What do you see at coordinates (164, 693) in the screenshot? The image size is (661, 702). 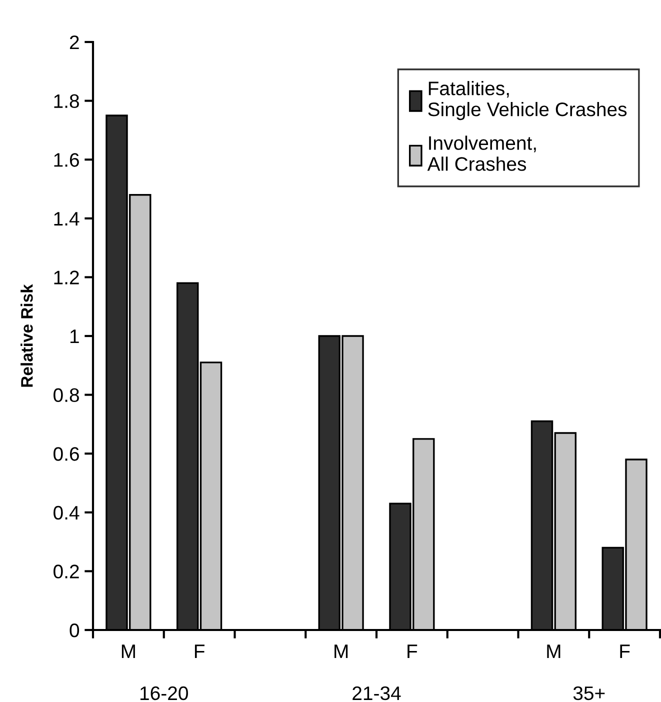 I see `text: 16-20` at bounding box center [164, 693].